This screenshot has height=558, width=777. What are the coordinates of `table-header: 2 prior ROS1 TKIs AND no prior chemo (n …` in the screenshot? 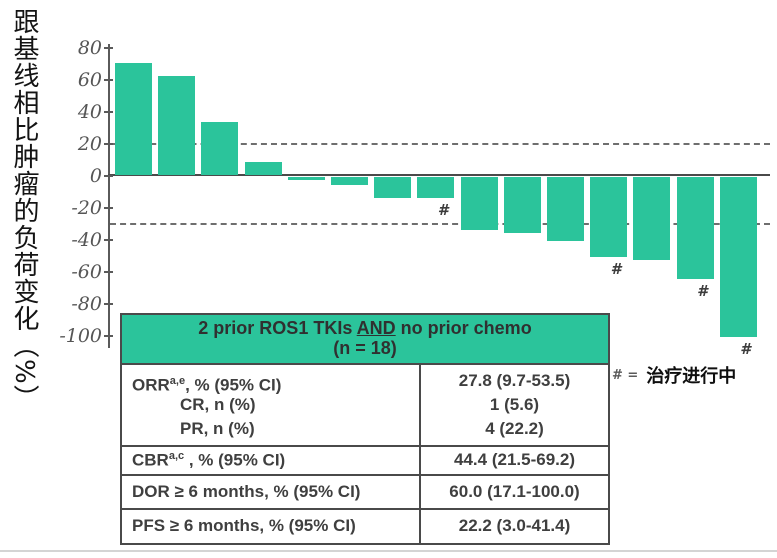 It's located at (365, 340).